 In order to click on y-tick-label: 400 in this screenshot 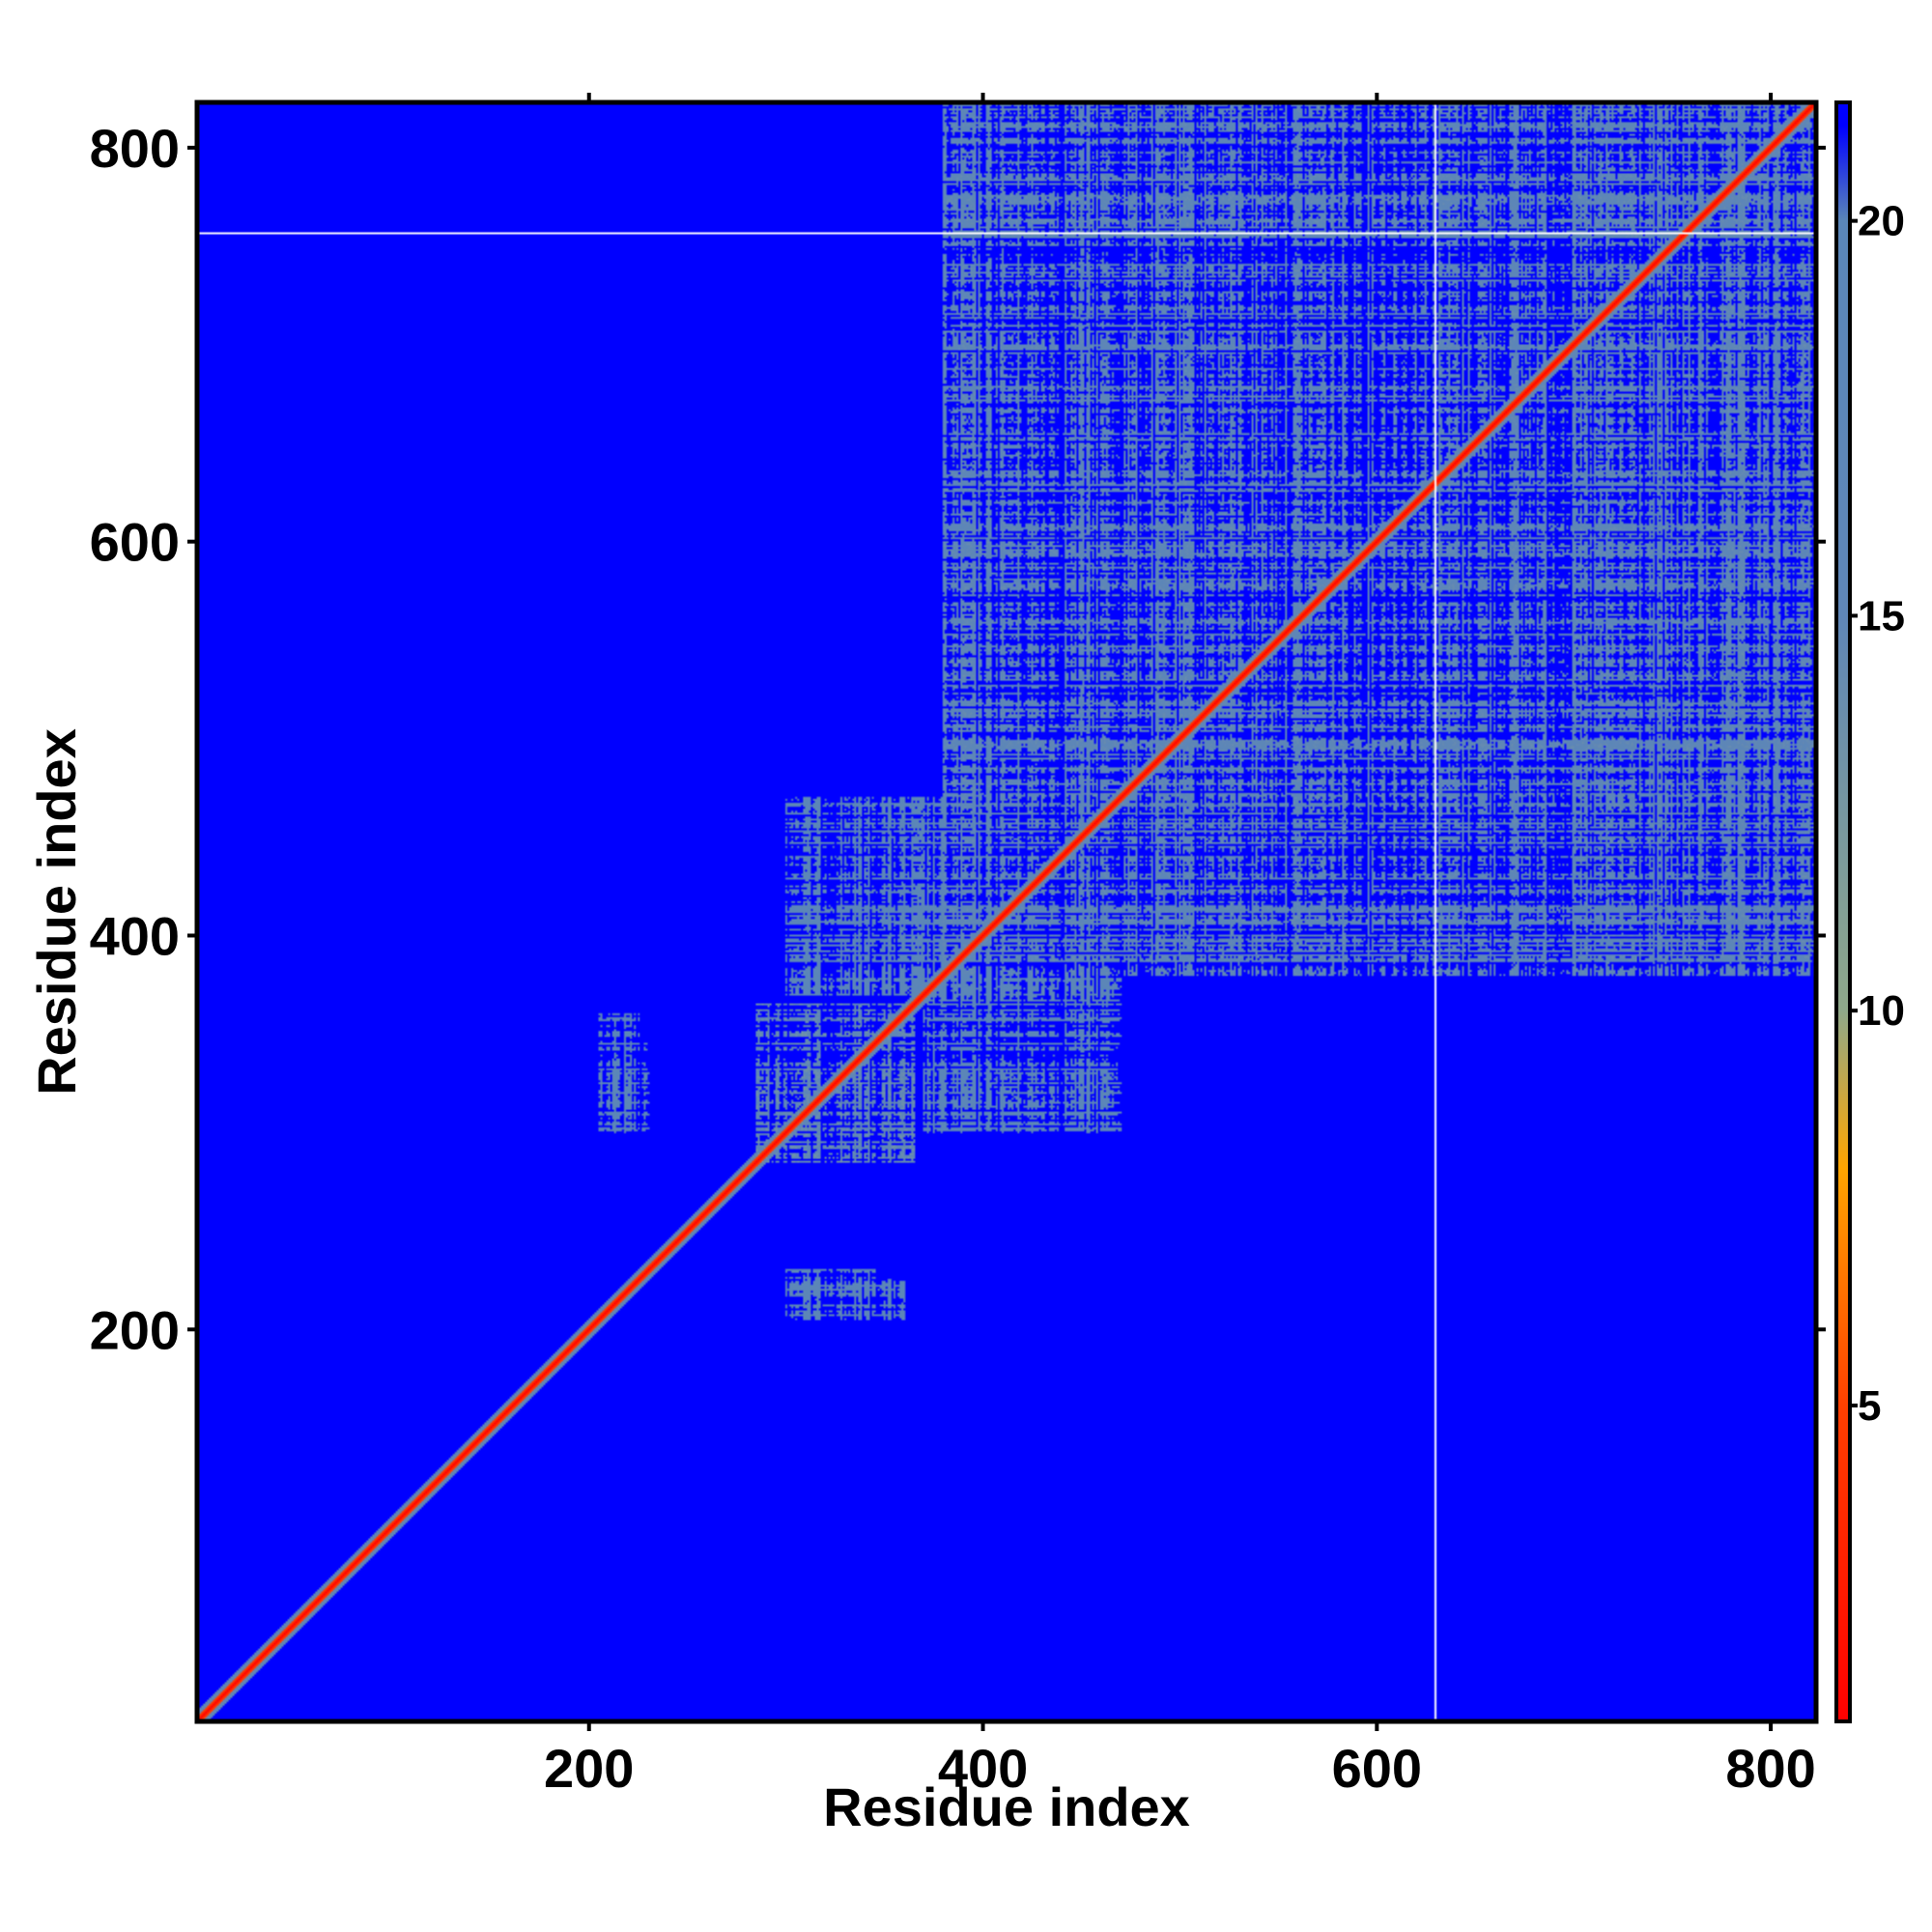, I will do `click(135, 935)`.